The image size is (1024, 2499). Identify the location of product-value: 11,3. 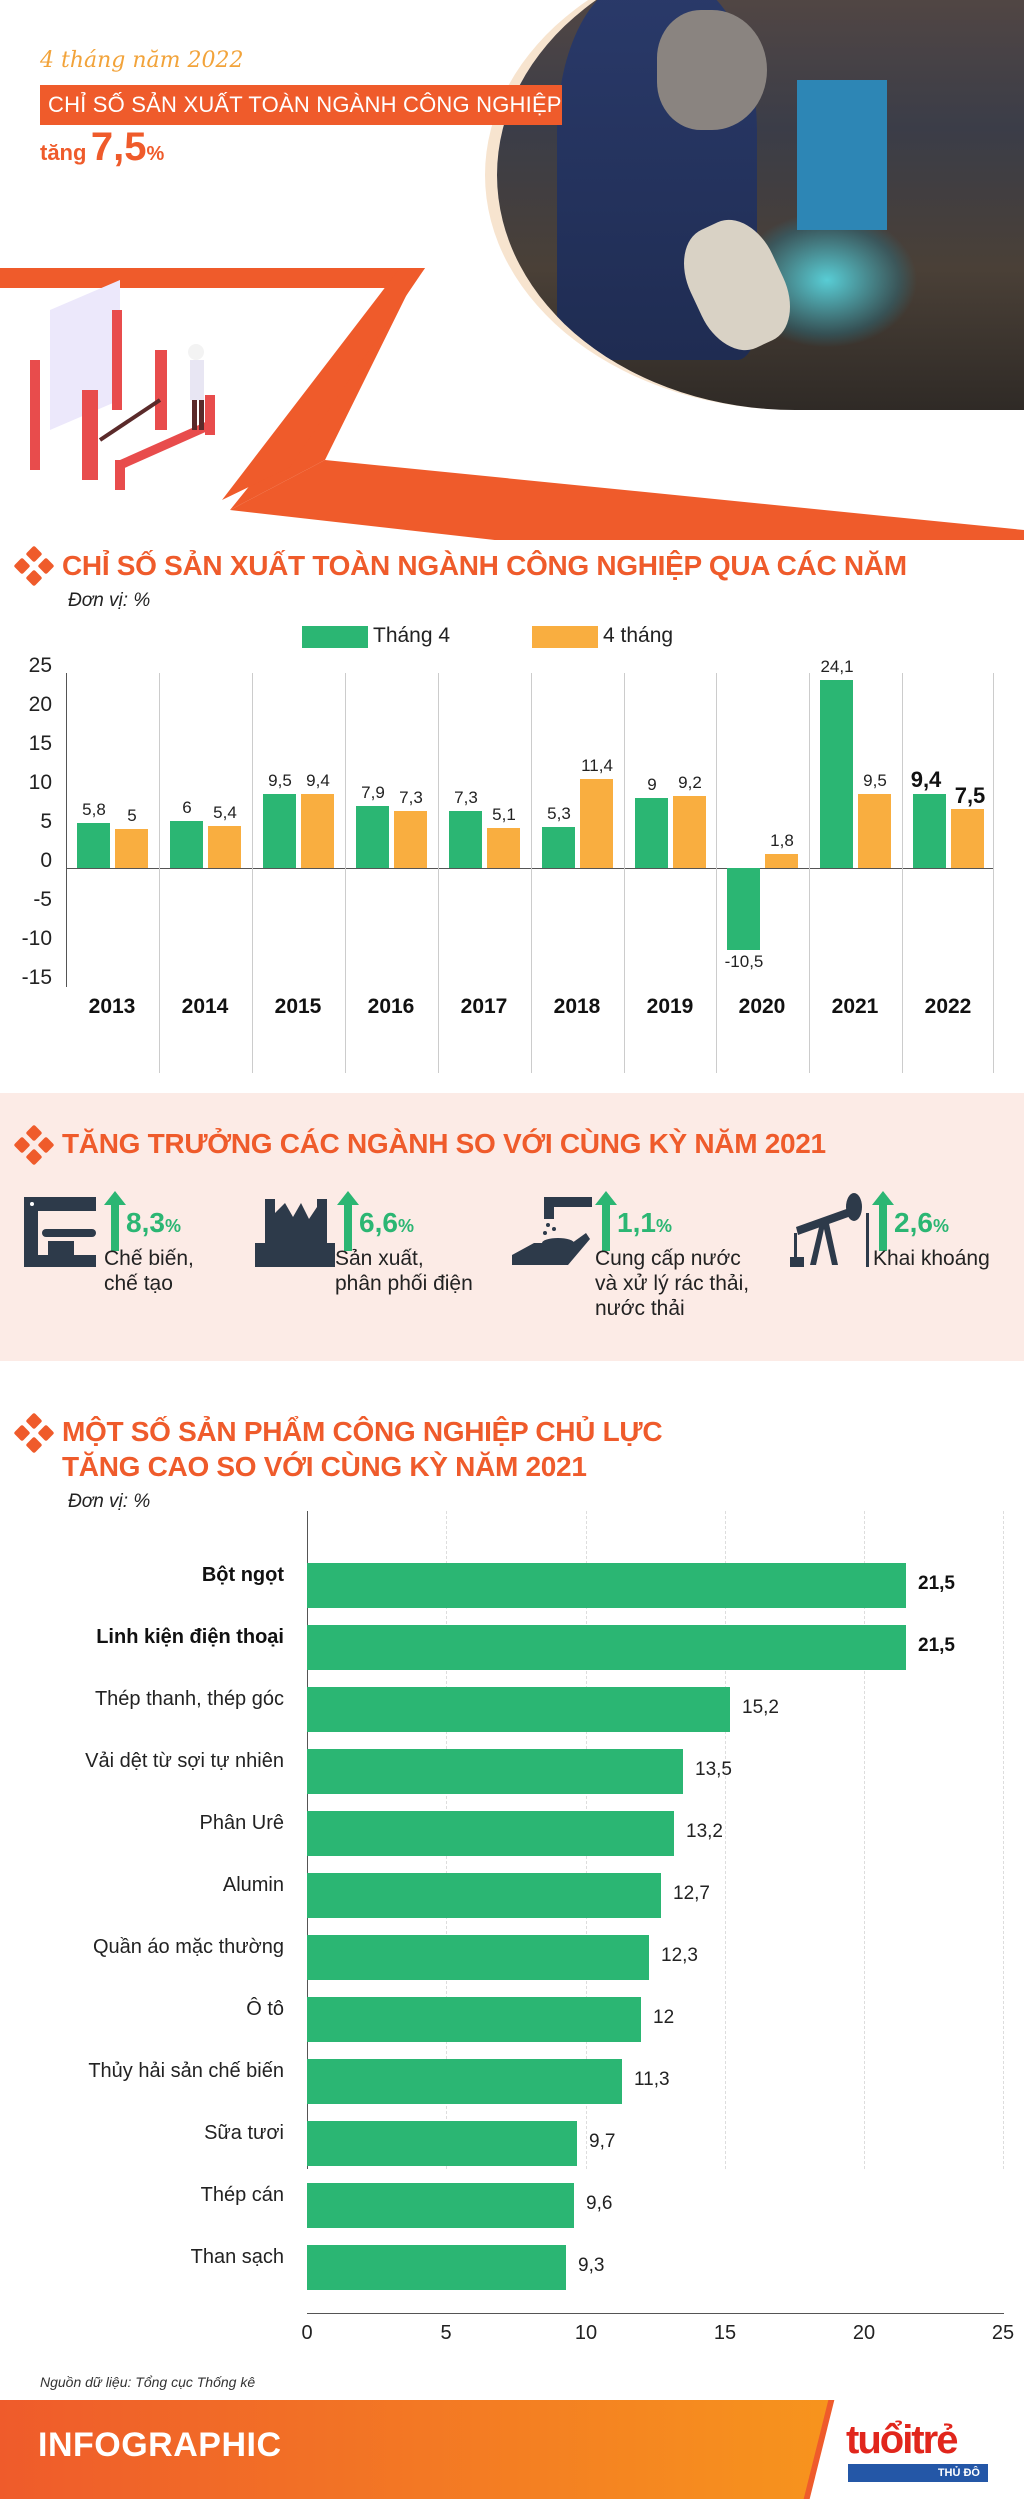
(652, 2079).